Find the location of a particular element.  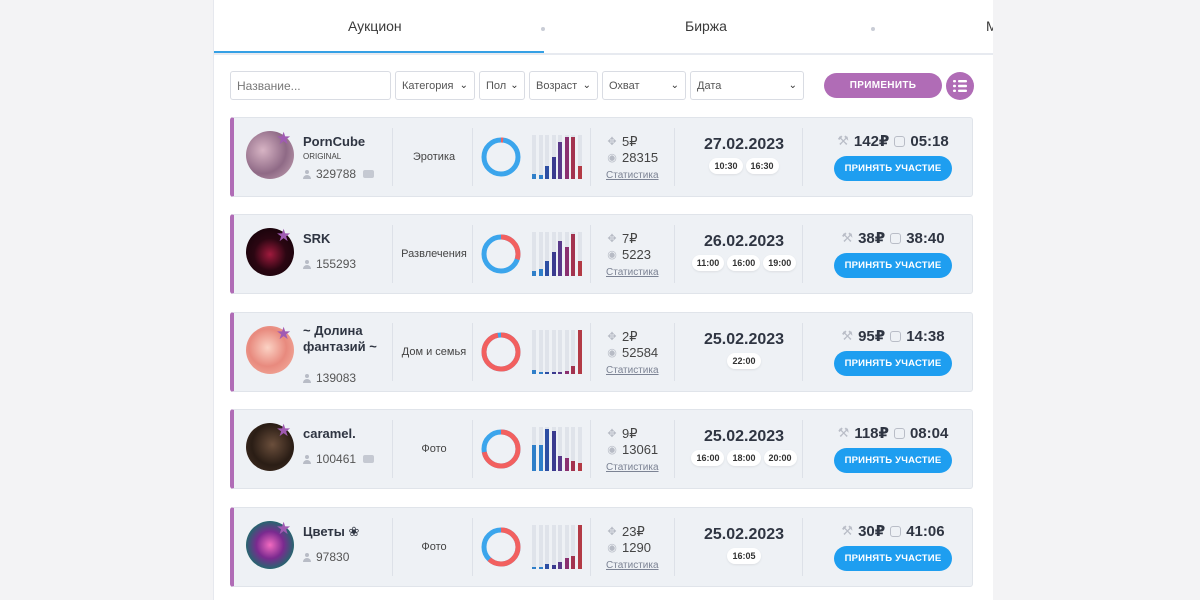

tab-third: М is located at coordinates (989, 26).